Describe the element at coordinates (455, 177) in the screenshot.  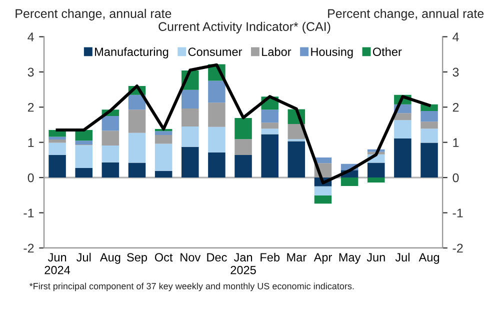
I see `y2-tick-label: 0` at that location.